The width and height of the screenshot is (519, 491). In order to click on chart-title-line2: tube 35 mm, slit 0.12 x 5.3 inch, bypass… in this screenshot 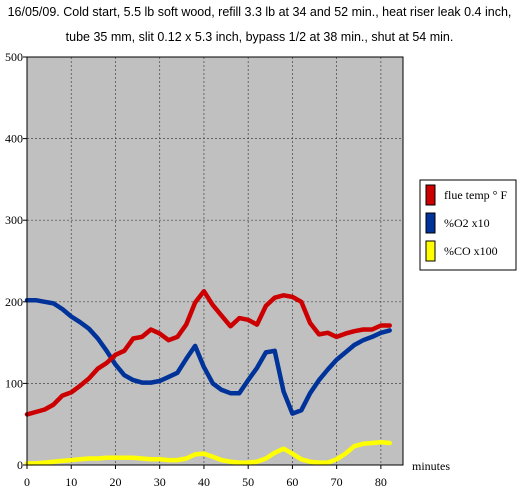, I will do `click(259, 37)`.